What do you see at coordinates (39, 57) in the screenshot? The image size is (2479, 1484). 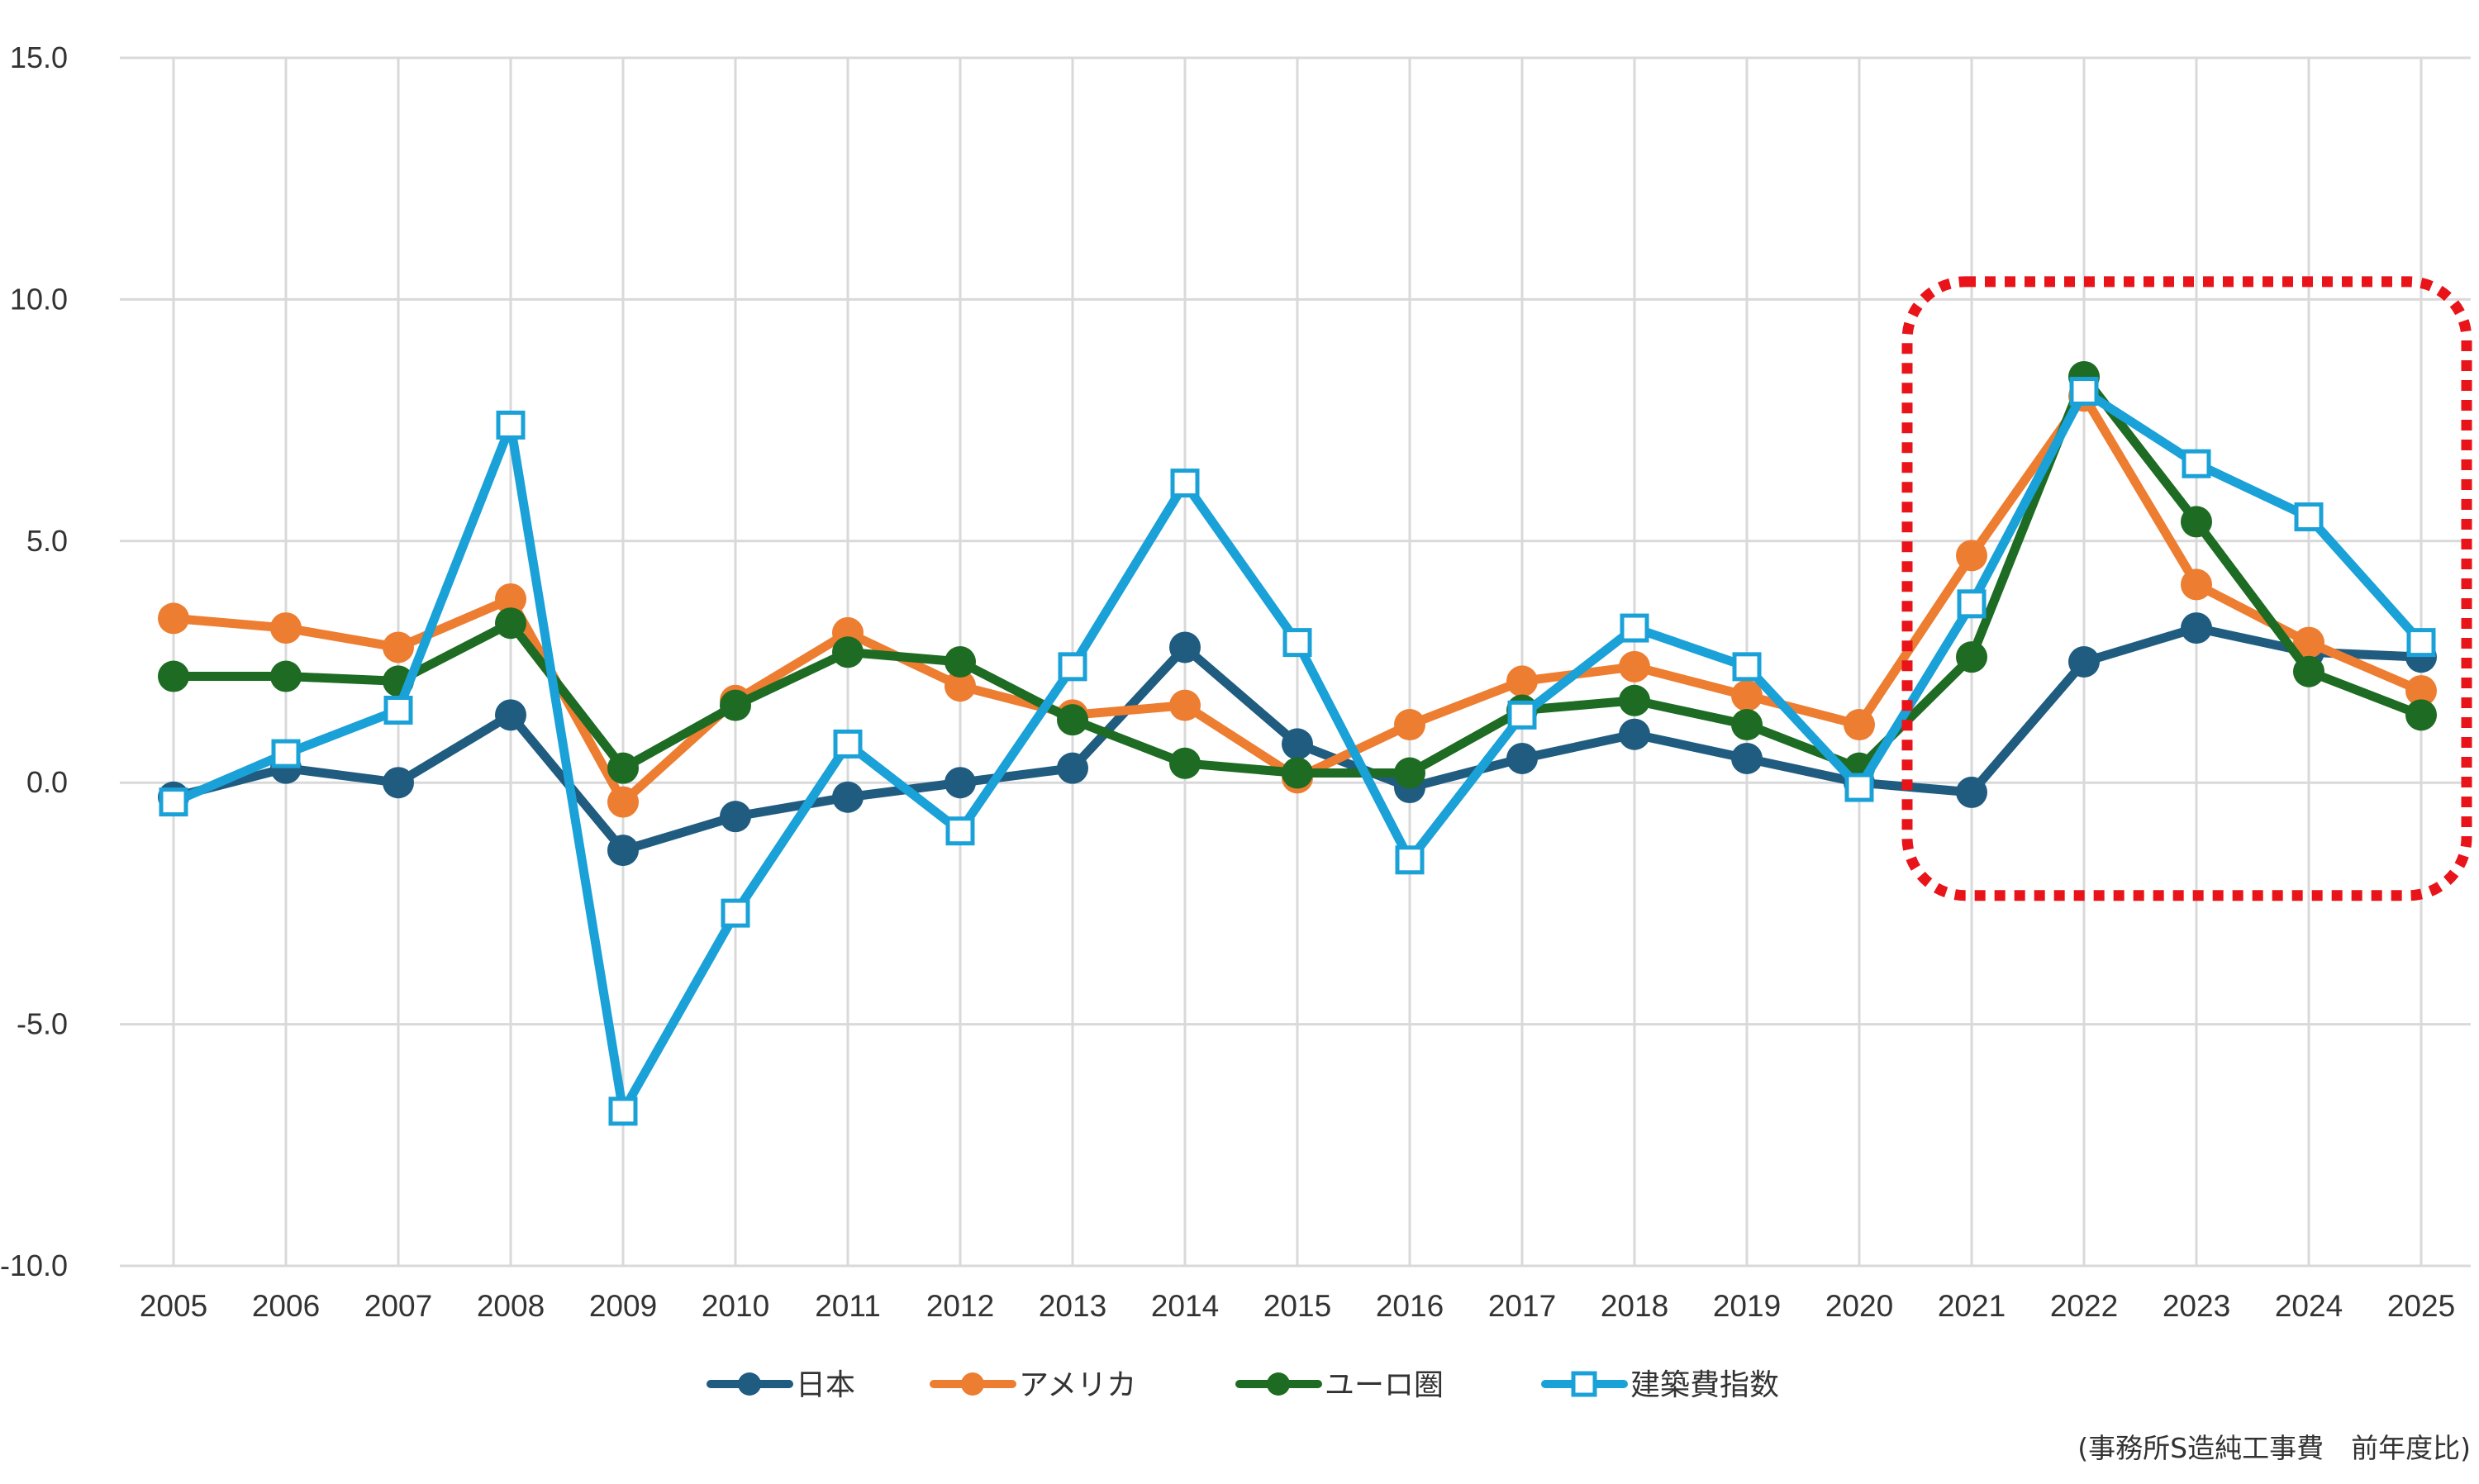 I see `y-tick-label: 15.0` at bounding box center [39, 57].